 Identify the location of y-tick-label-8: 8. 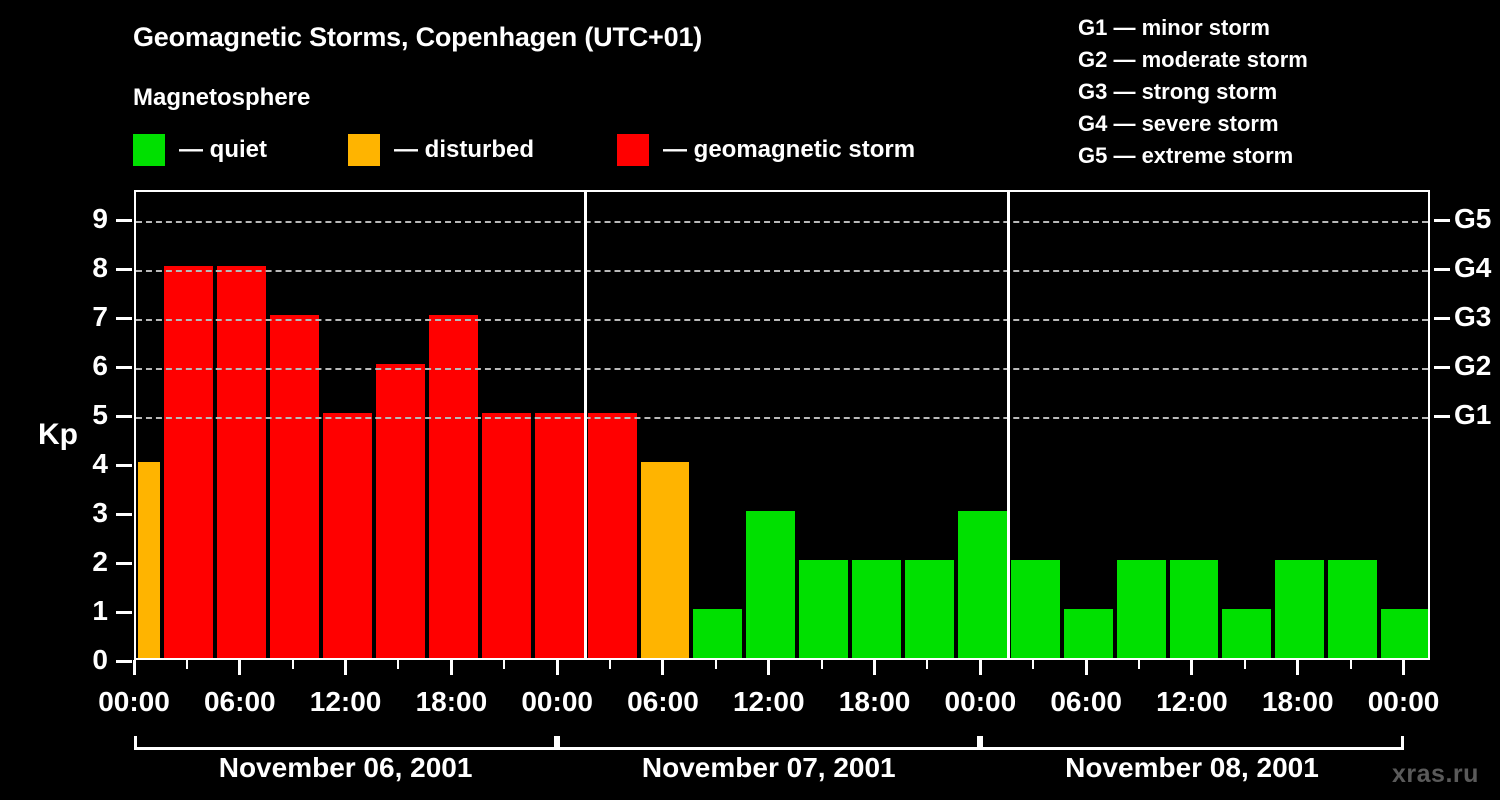
(100, 268).